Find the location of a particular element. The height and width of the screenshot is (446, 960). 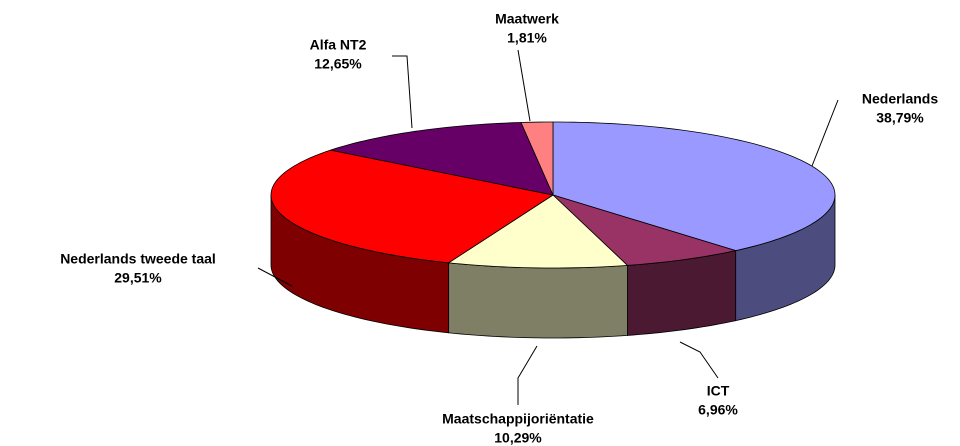

slice-label: Alfa NT2 is located at coordinates (338, 45).